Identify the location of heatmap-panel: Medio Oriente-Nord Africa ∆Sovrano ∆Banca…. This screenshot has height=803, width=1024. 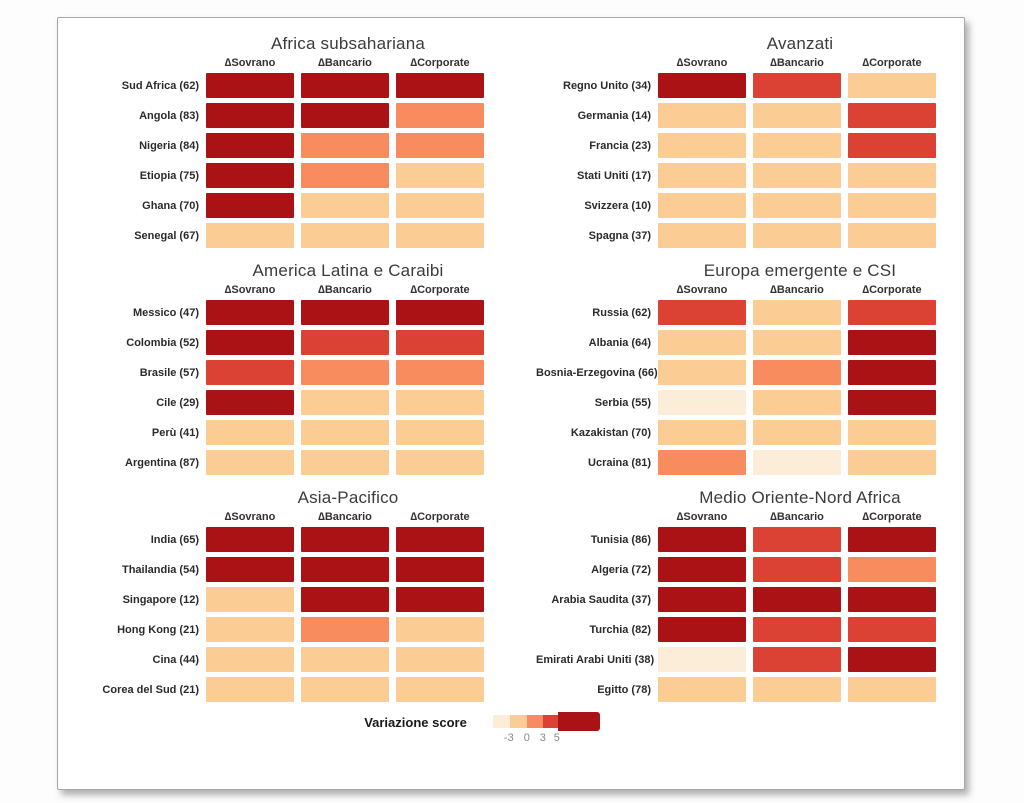
(739, 595).